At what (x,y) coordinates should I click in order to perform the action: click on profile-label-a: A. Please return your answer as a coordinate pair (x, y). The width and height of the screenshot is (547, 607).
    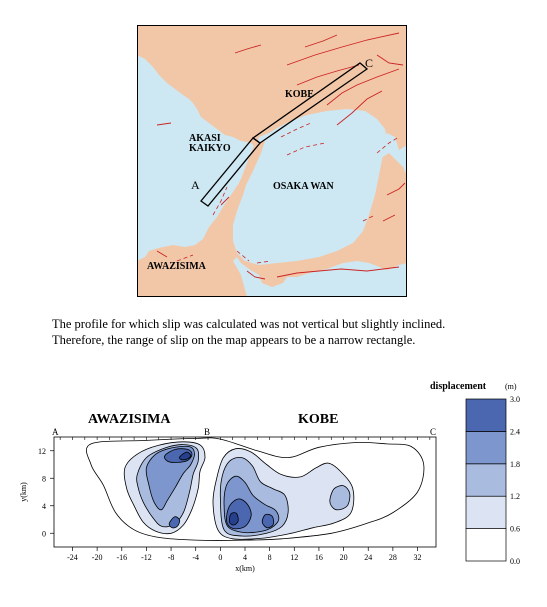
    Looking at the image, I should click on (55, 432).